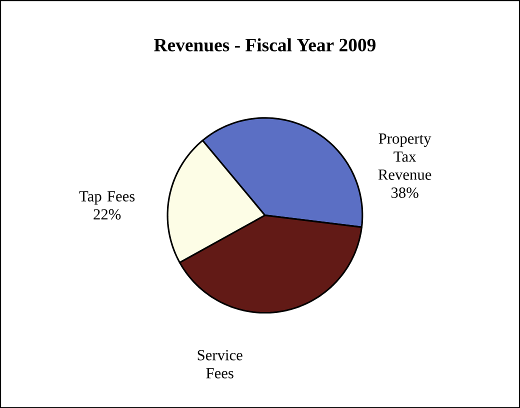  I want to click on slice-label: Tap Fees, so click(107, 198).